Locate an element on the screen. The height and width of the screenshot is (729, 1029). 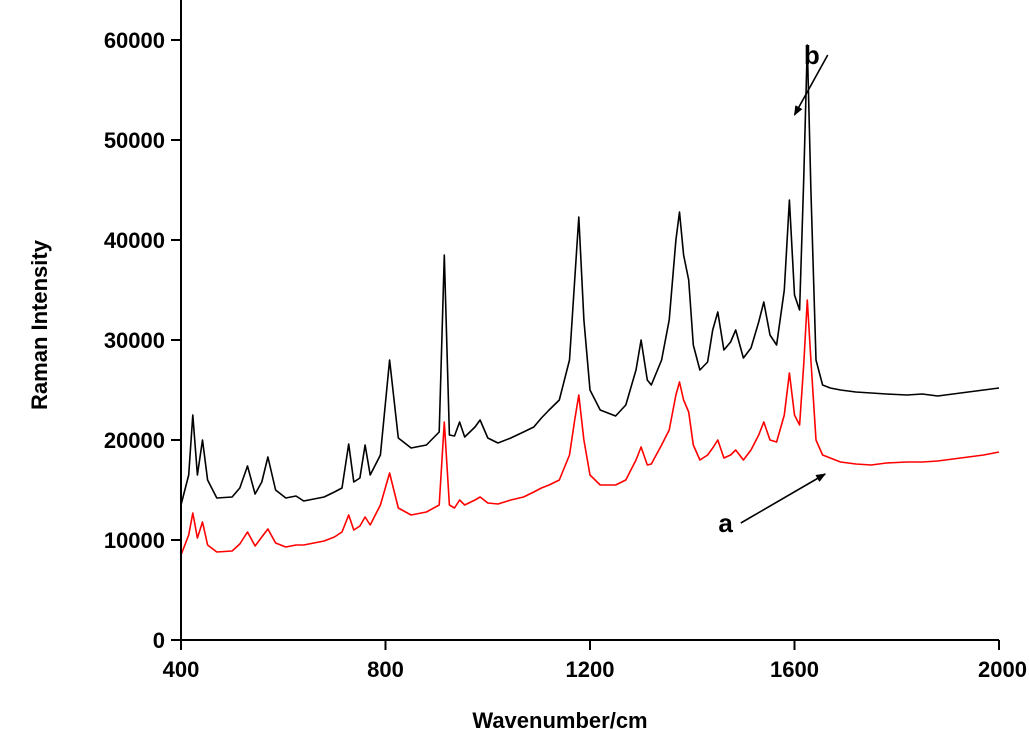
x-tick-label: 800 is located at coordinates (385, 669).